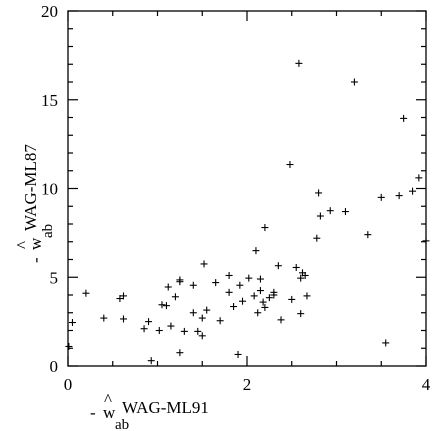 The height and width of the screenshot is (431, 436). I want to click on y-axis-label-superscript: WAG-ML87, so click(30, 187).